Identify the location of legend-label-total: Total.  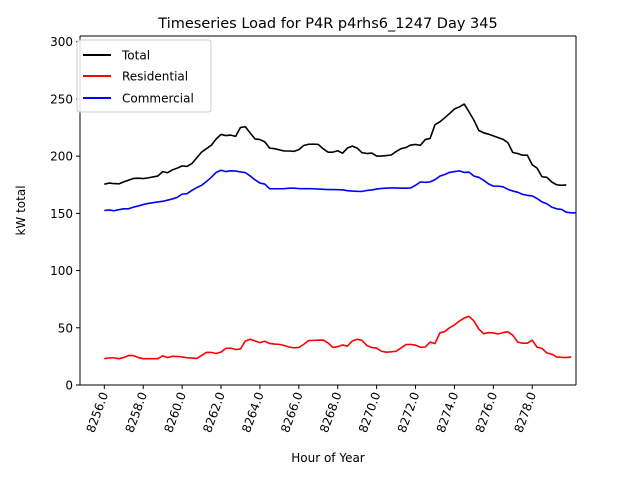
(135, 56).